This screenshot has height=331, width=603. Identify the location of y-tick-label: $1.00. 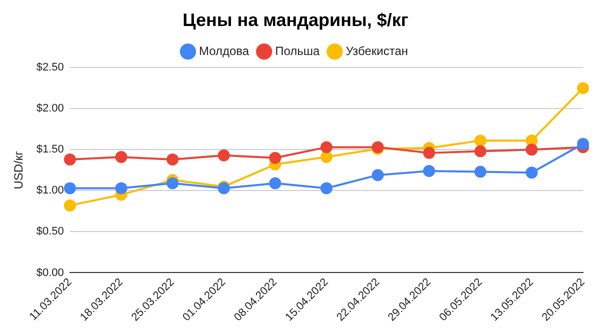
(50, 190).